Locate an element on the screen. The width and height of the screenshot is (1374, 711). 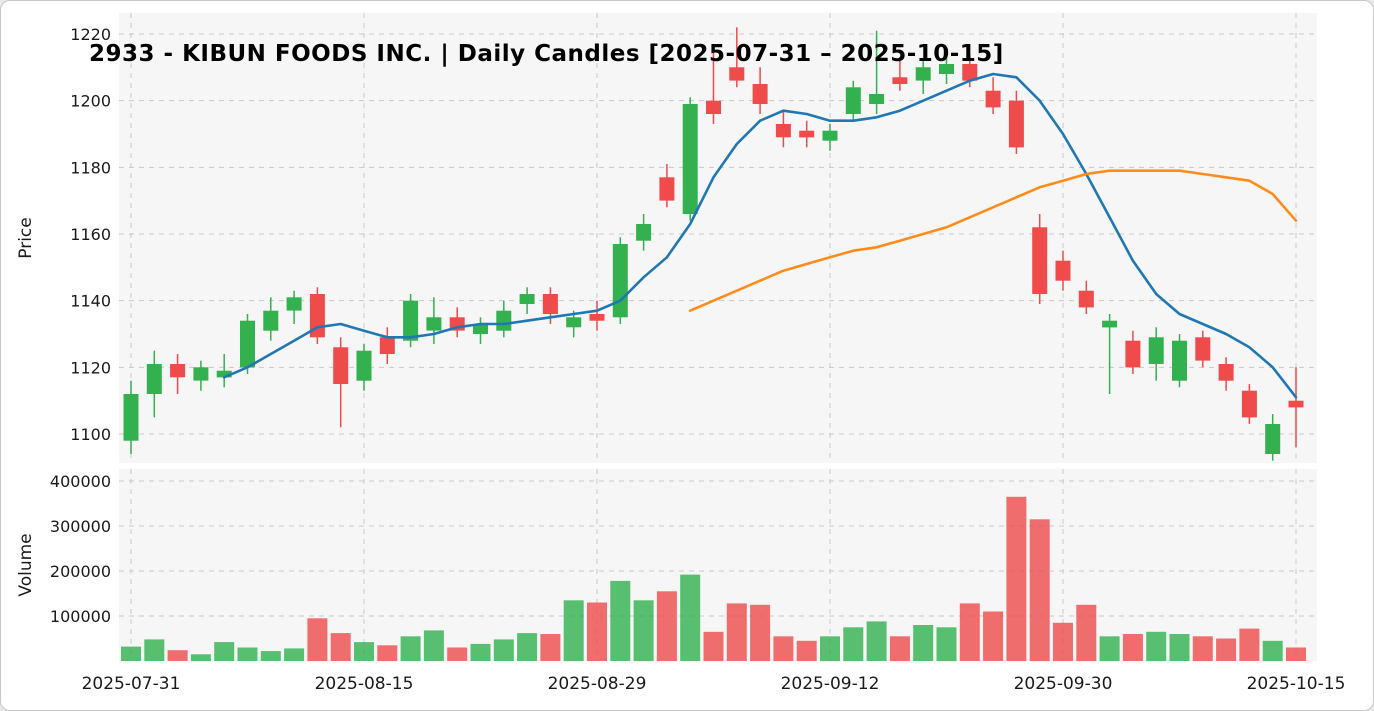
volume-tick-label: 200000 is located at coordinates (80, 571).